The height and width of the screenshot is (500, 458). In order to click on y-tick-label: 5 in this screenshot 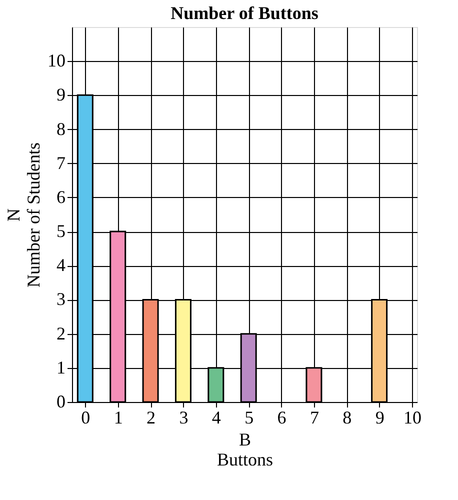, I will do `click(61, 231)`.